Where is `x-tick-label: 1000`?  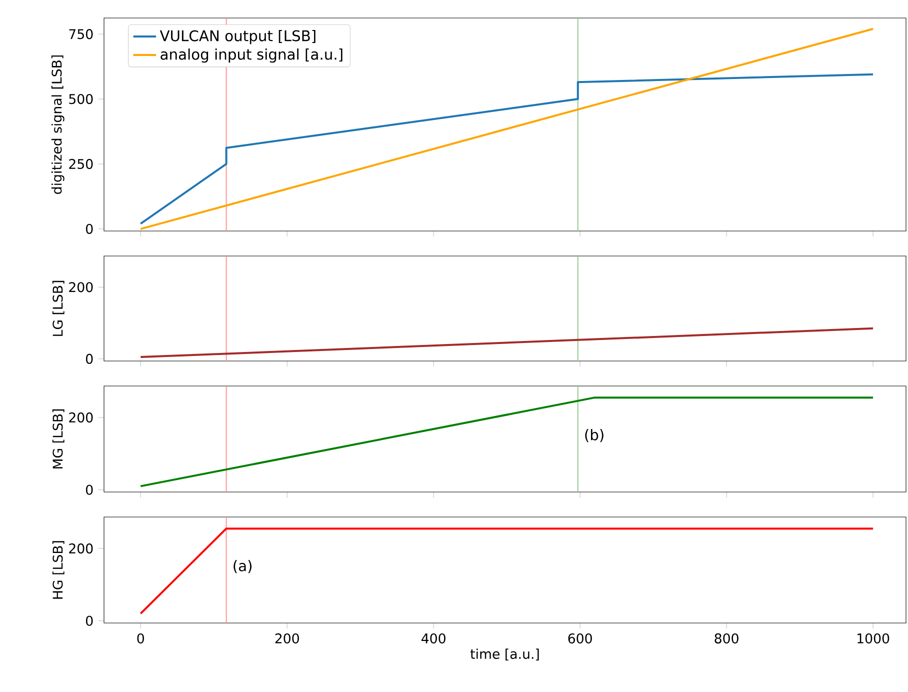 x-tick-label: 1000 is located at coordinates (874, 638).